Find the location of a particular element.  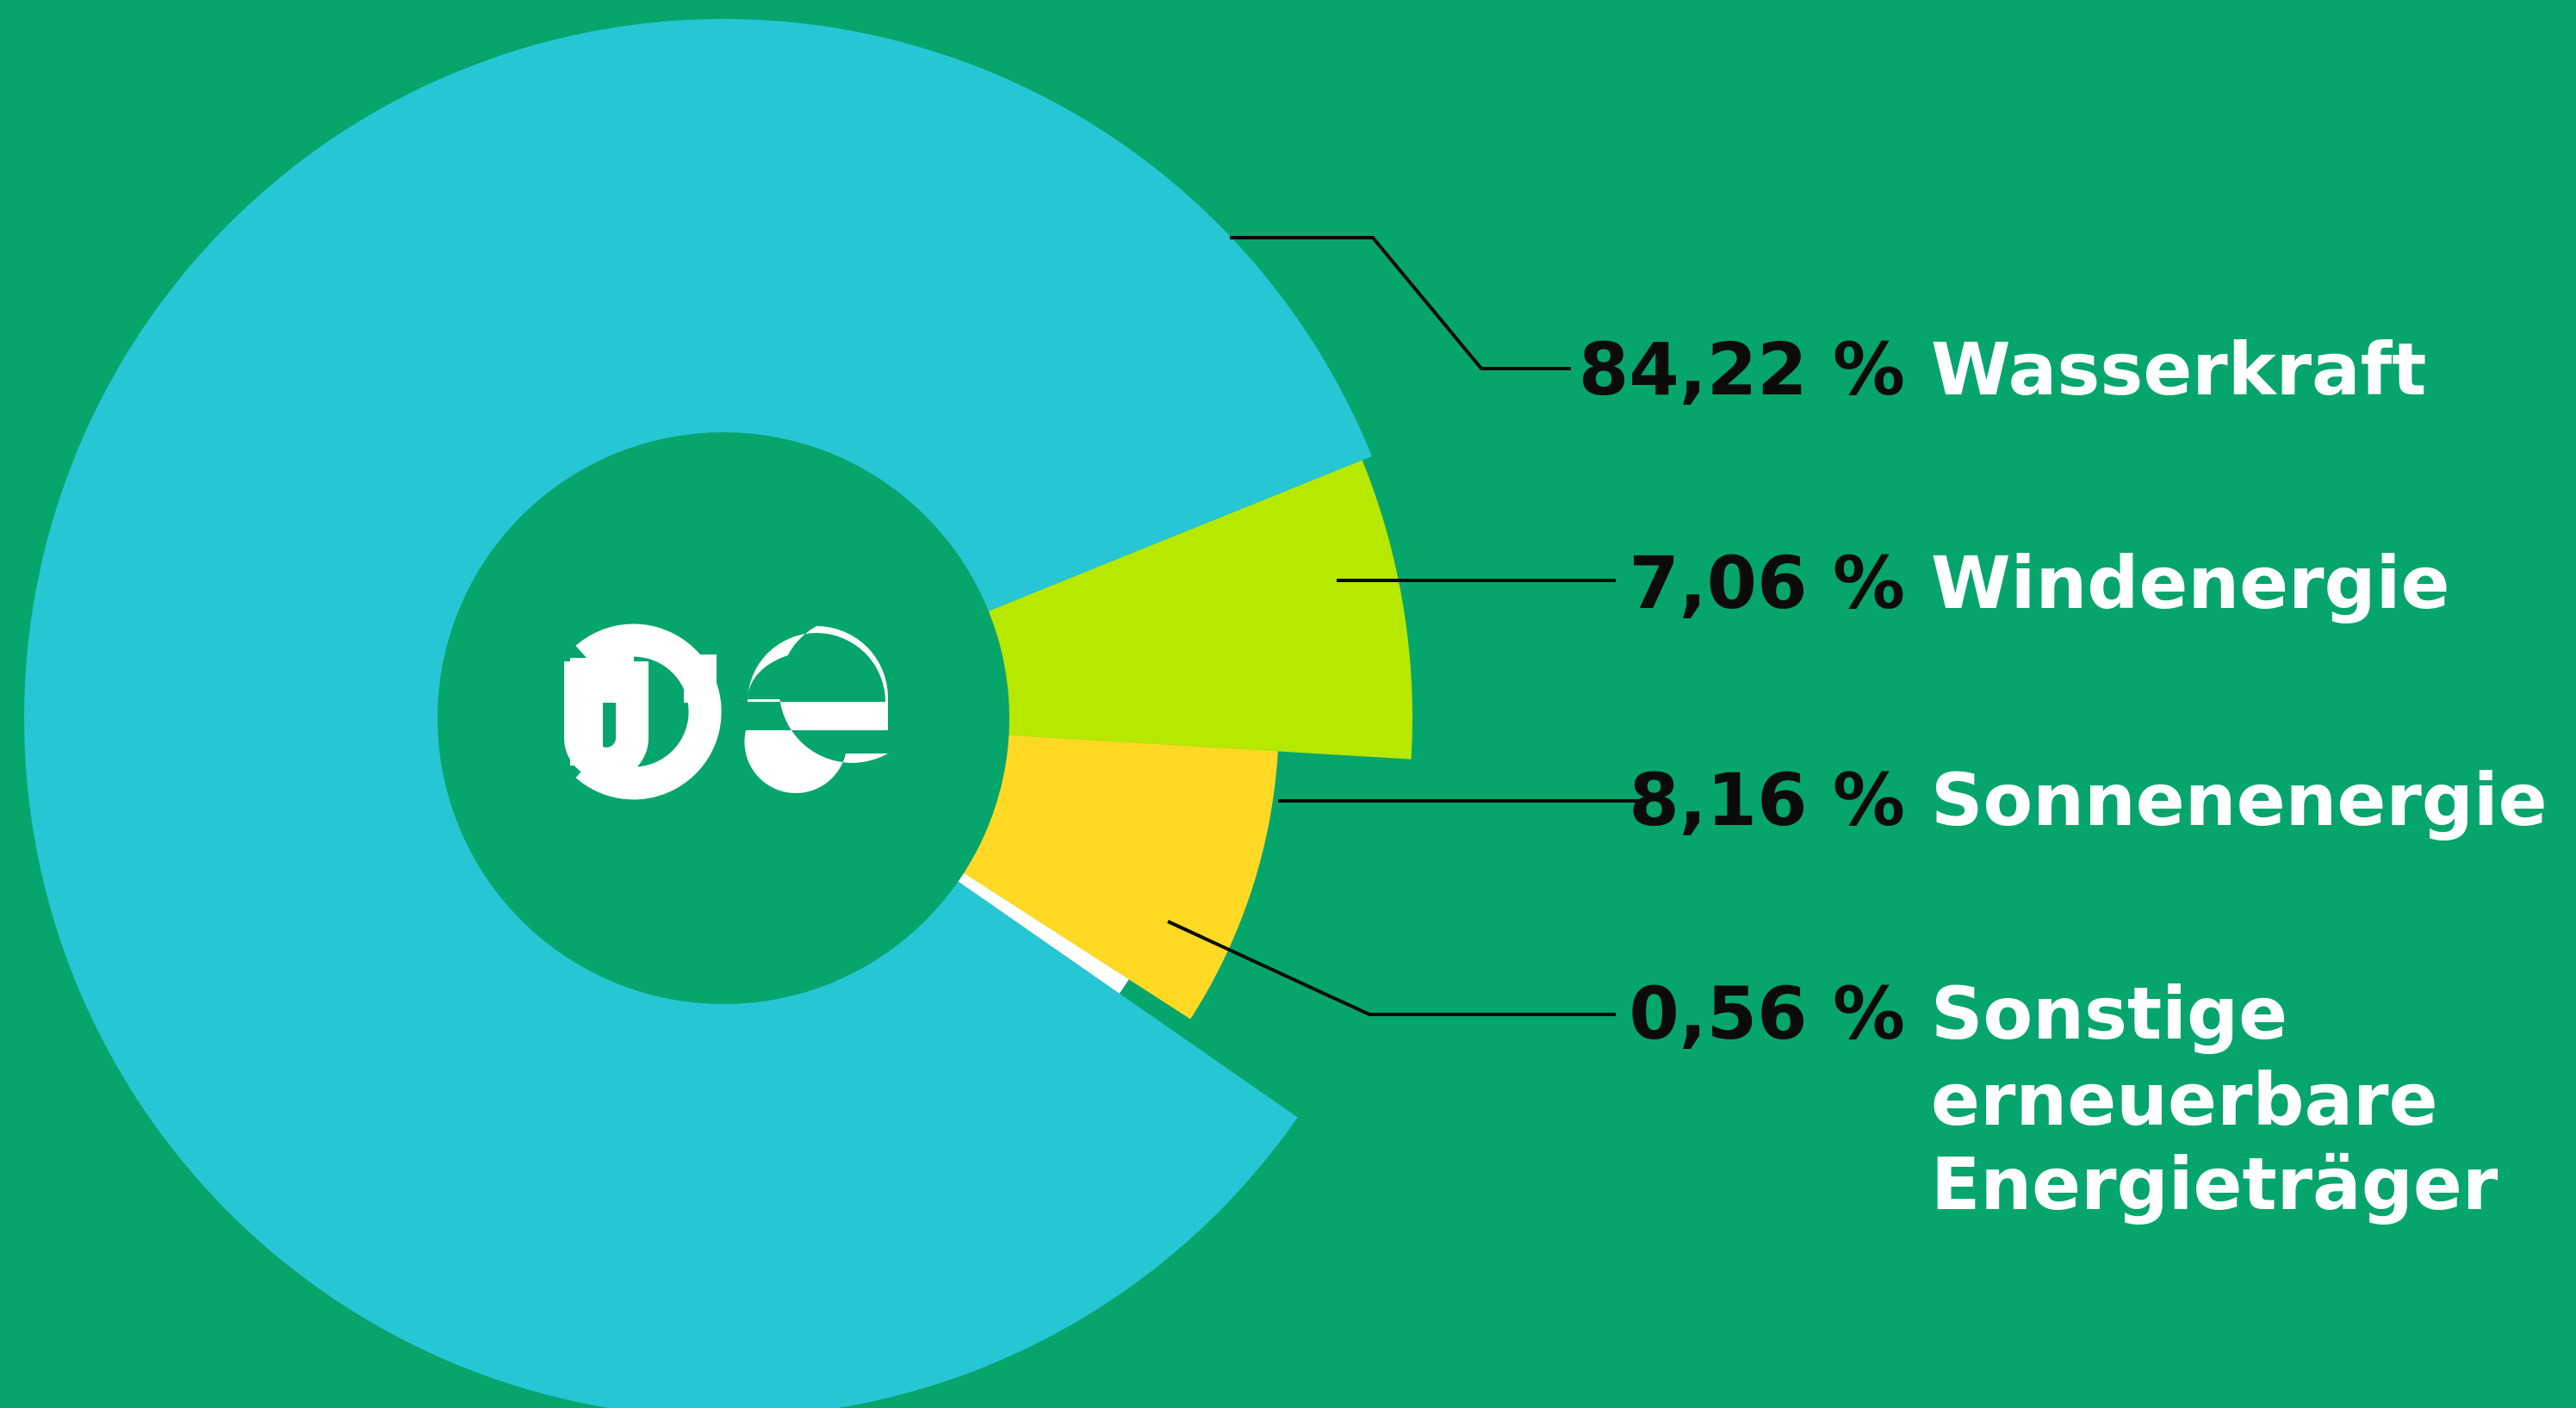

slice-name-label: Sonnenenergie is located at coordinates (2239, 800).